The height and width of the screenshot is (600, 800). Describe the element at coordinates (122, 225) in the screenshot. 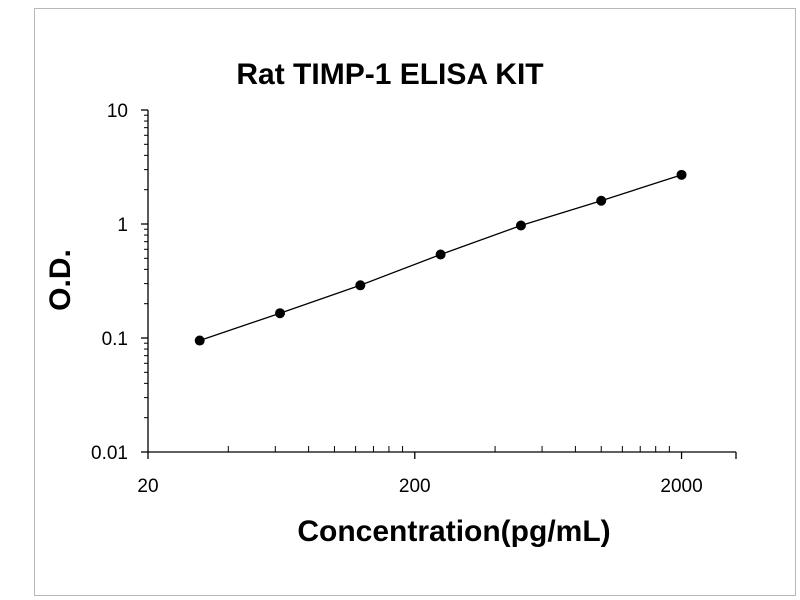

I see `y-tick-label: 1` at that location.